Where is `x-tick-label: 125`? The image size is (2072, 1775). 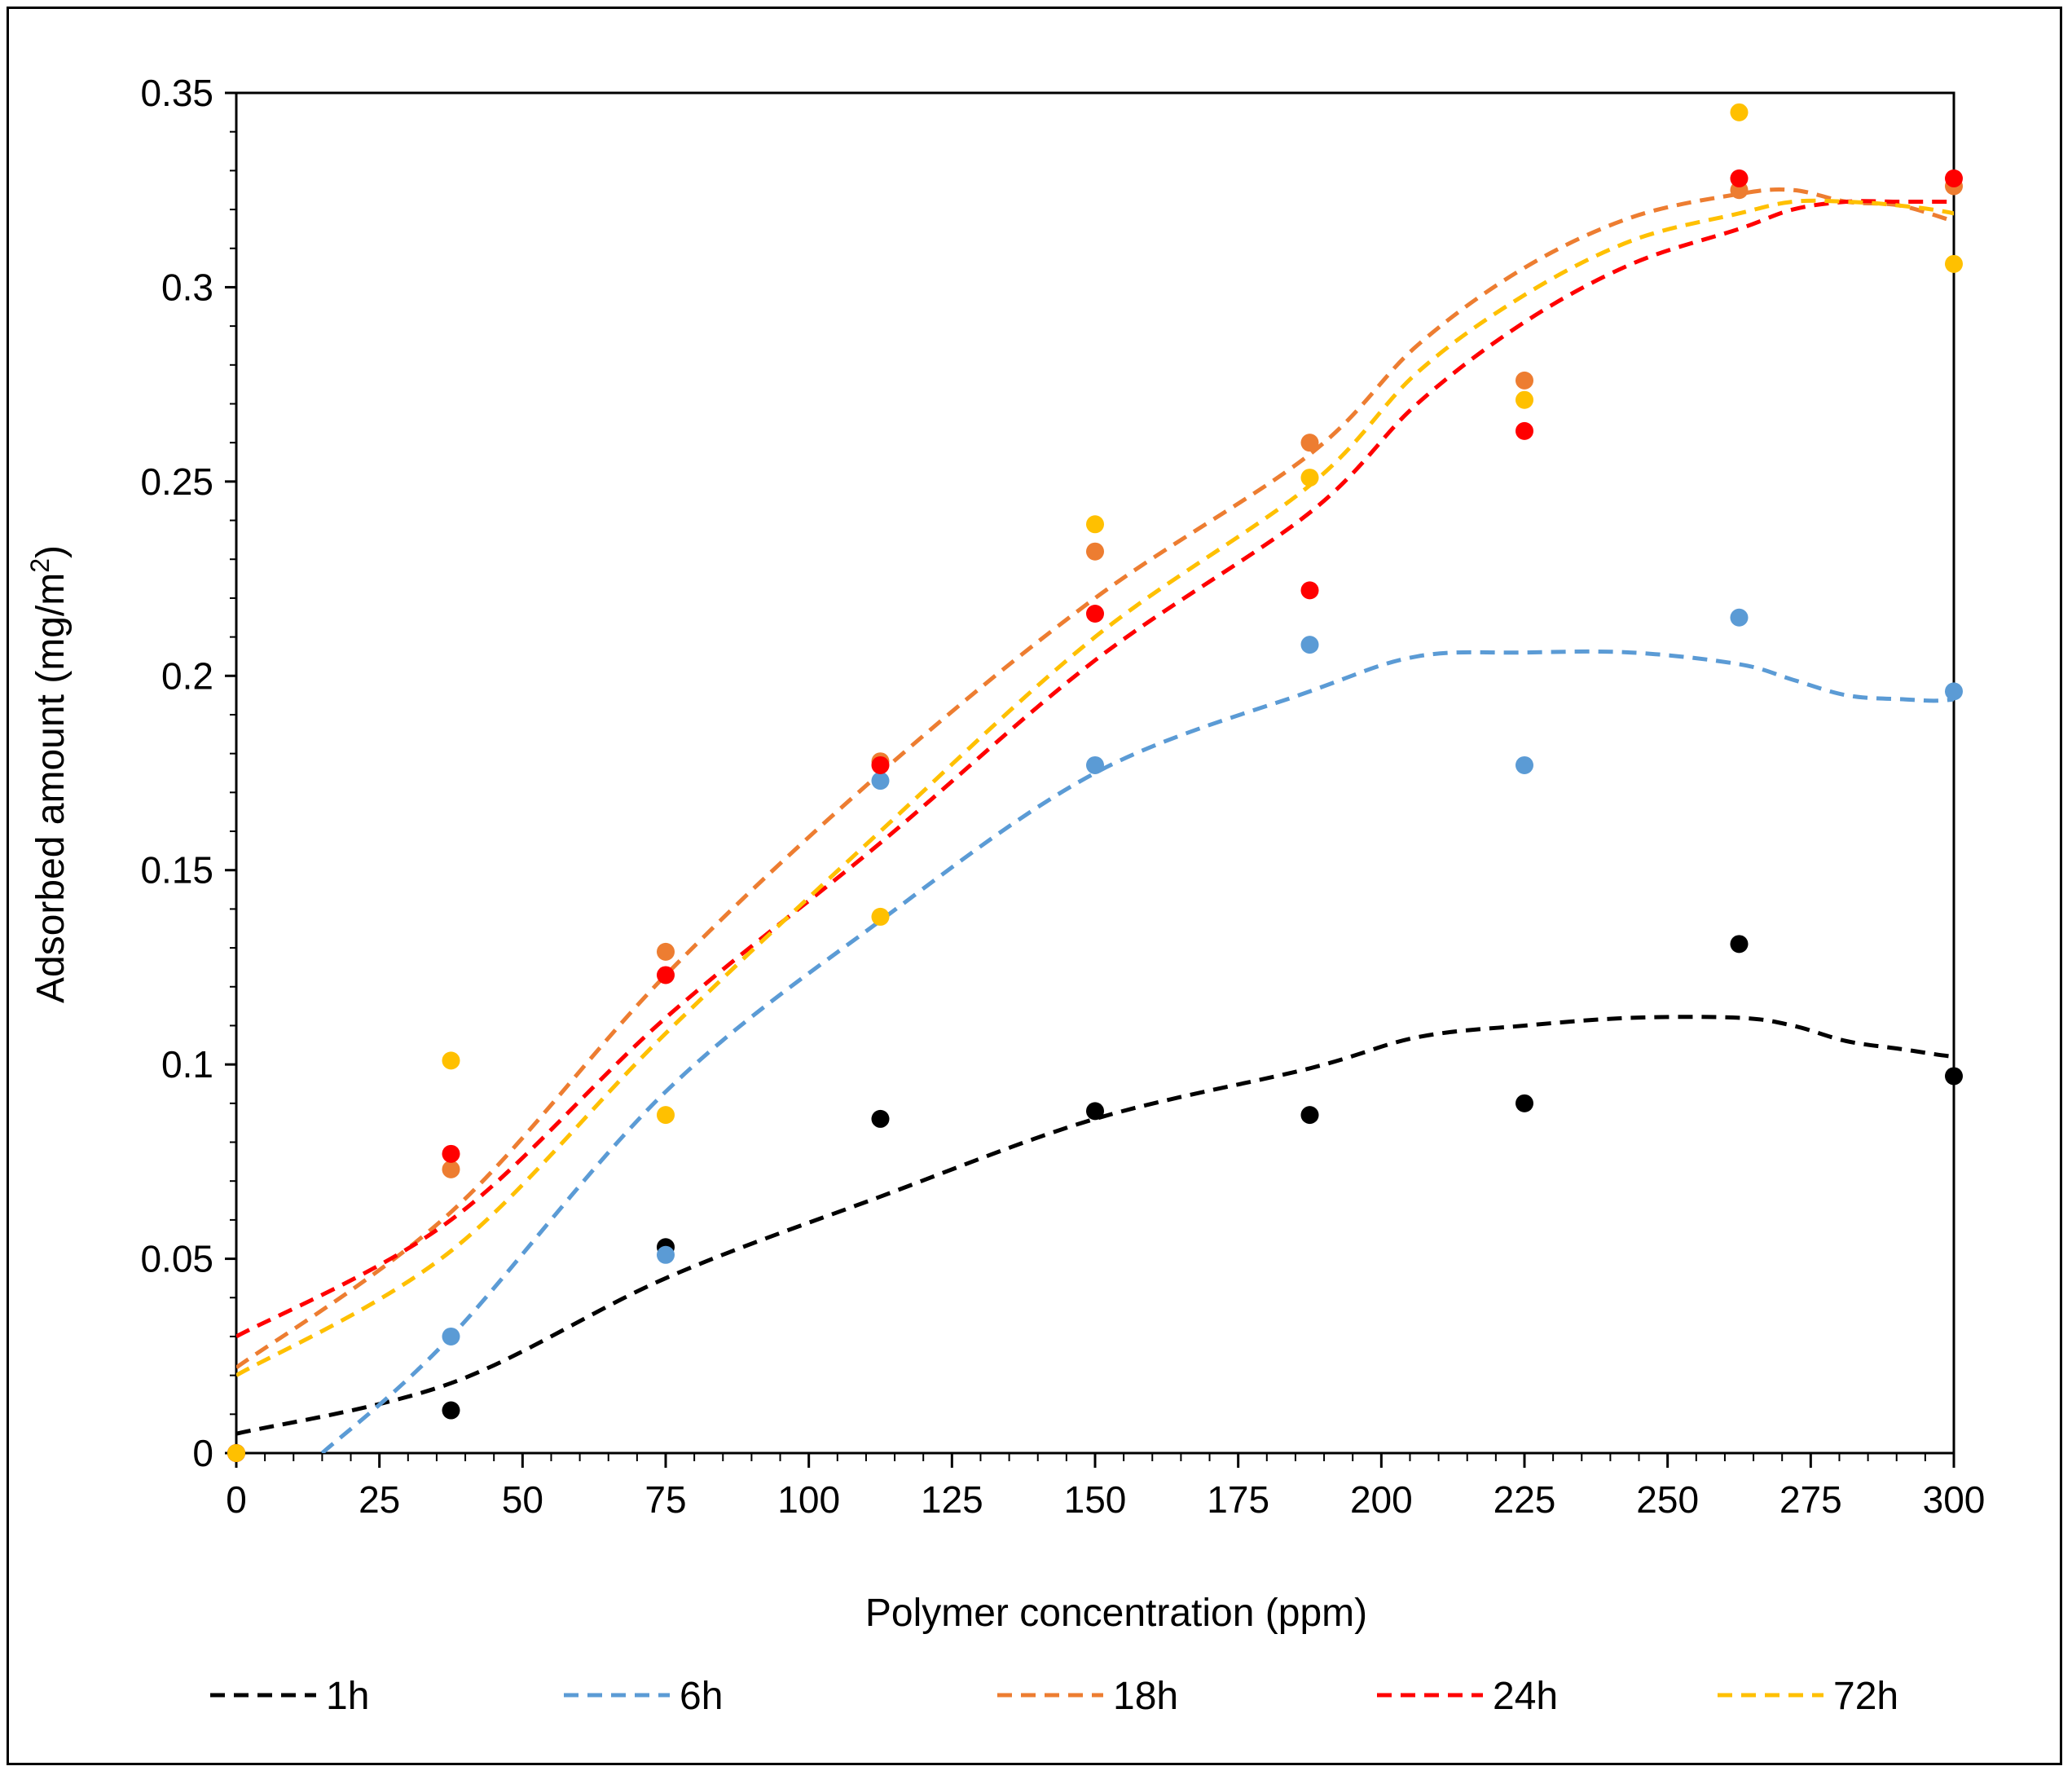
x-tick-label: 125 is located at coordinates (952, 1499).